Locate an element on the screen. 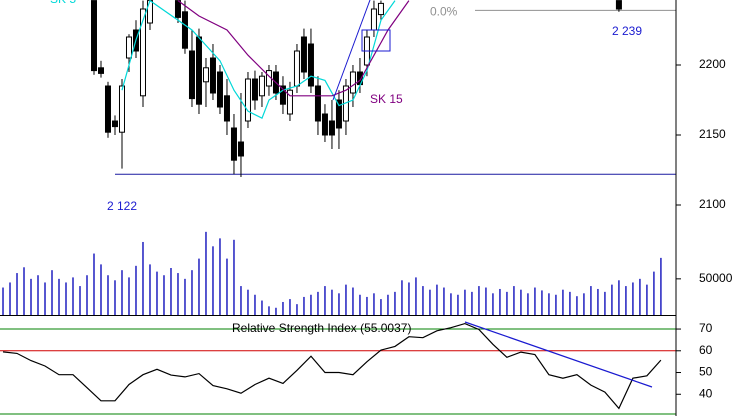 The image size is (740, 416). level-name: 0.0% is located at coordinates (444, 12).